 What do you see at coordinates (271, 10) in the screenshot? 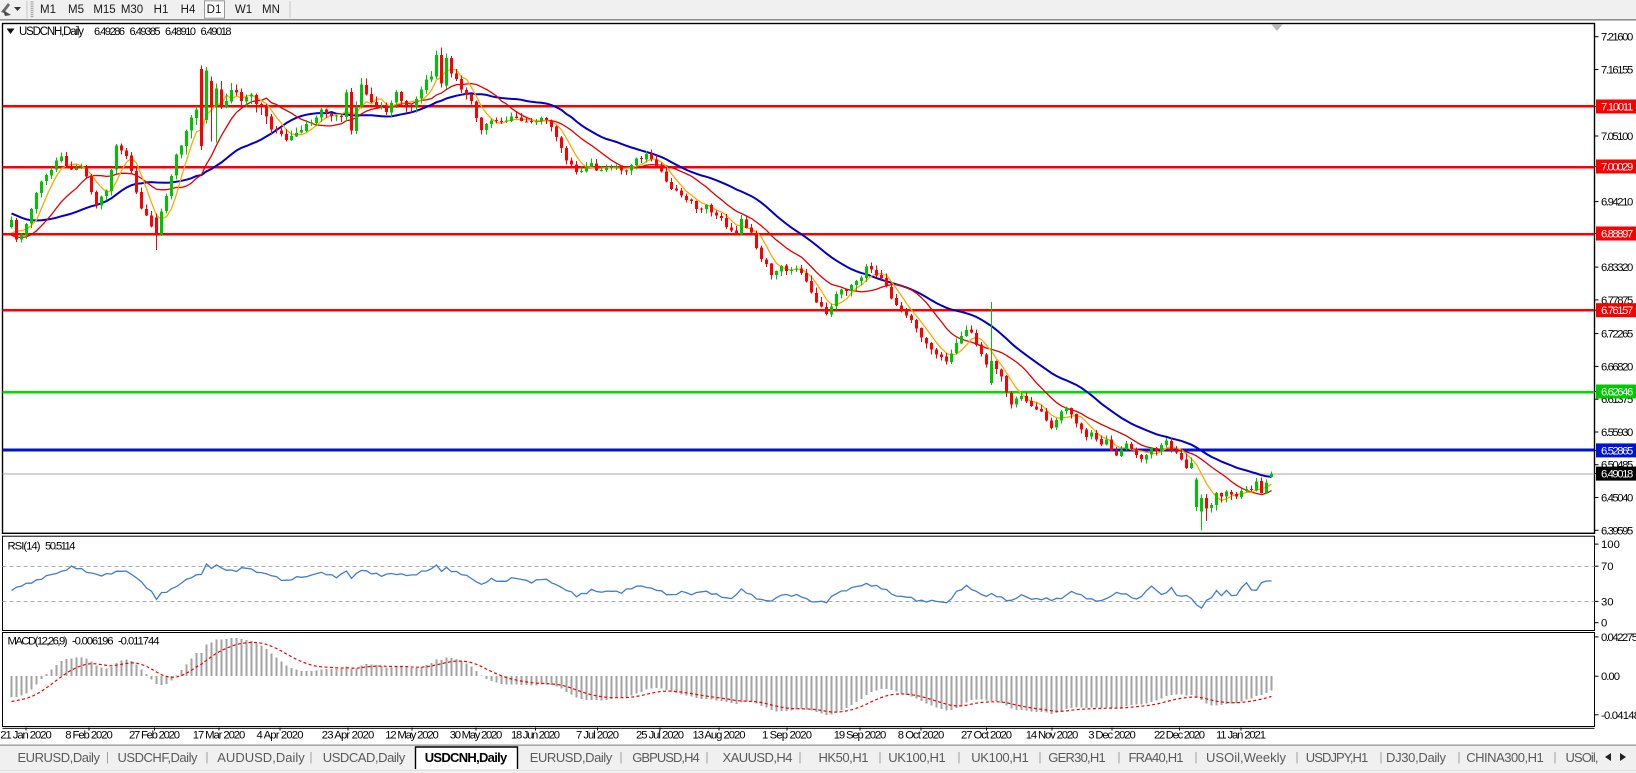
I see `svg-text: MN` at bounding box center [271, 10].